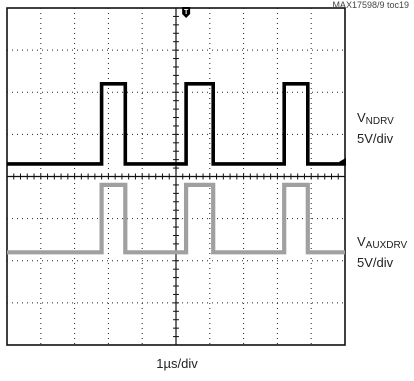 The height and width of the screenshot is (381, 414). Describe the element at coordinates (379, 121) in the screenshot. I see `ndrv-subscript: NDRV` at that location.